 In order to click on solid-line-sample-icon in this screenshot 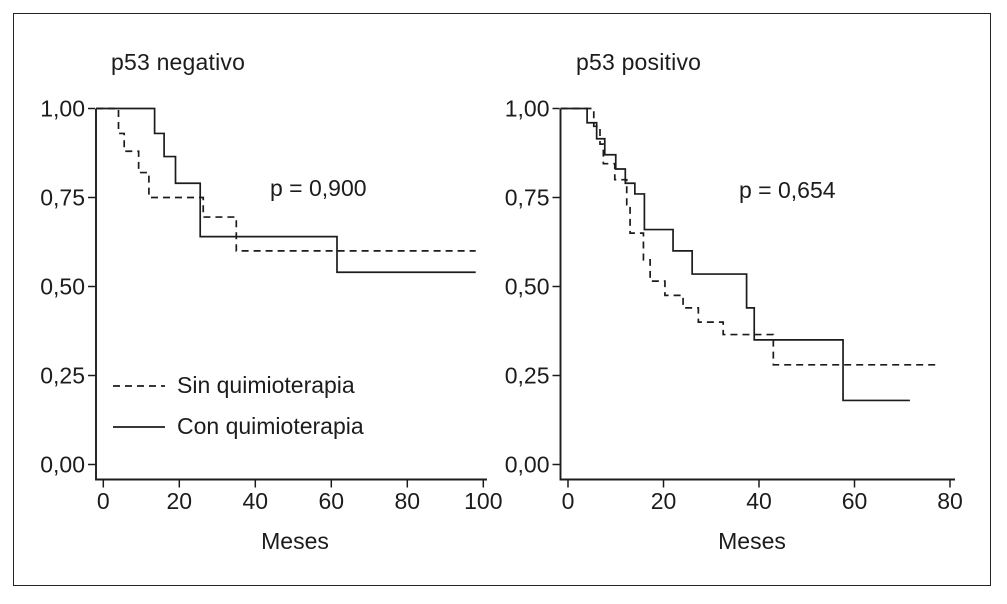, I will do `click(139, 426)`.